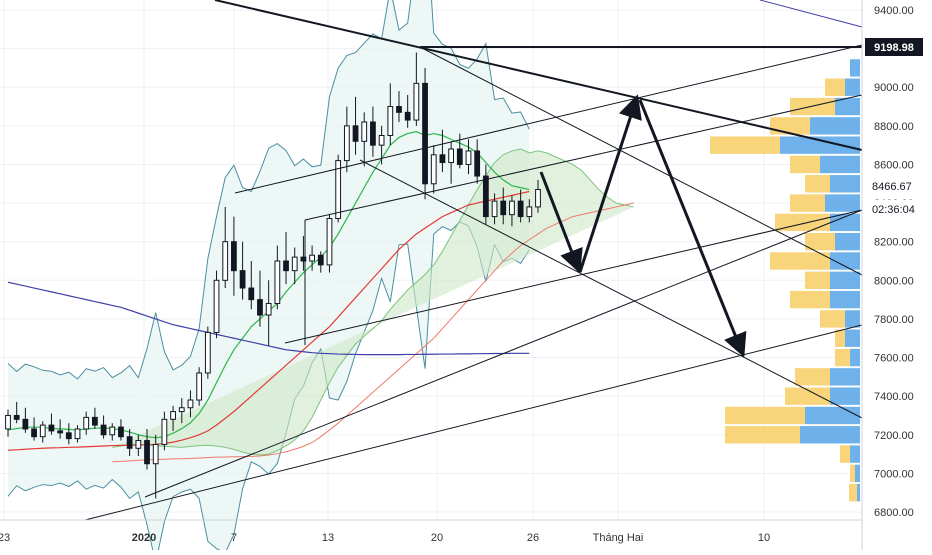 Image resolution: width=932 pixels, height=555 pixels. I want to click on y-tick-label: 9400.00, so click(894, 11).